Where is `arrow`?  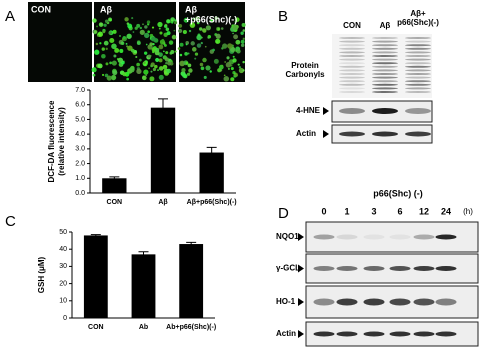 arrow is located at coordinates (301, 302).